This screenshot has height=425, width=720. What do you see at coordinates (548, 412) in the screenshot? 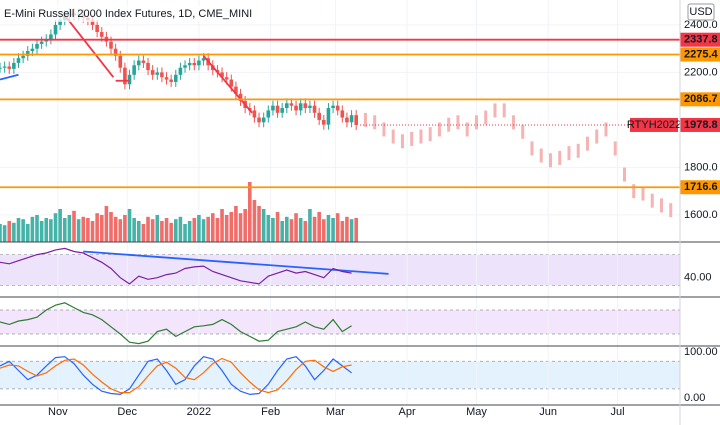
I see `x-tick-label: Jun` at bounding box center [548, 412].